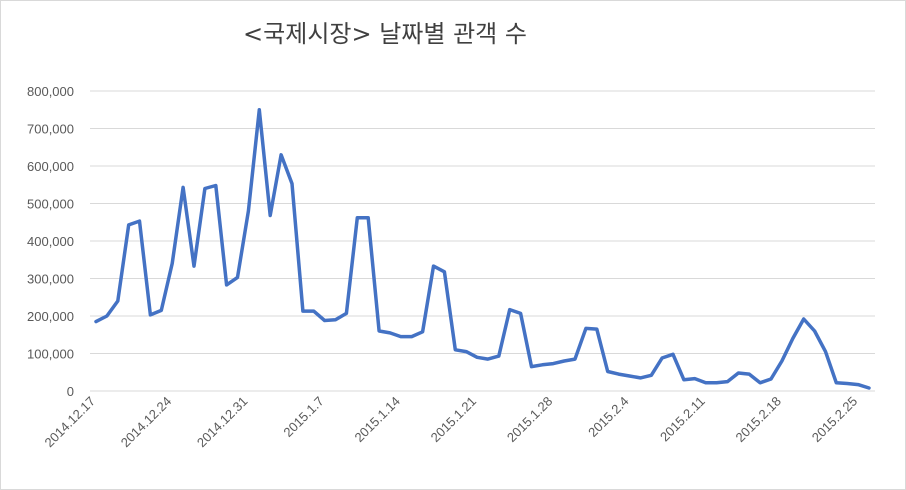 Image resolution: width=906 pixels, height=490 pixels. I want to click on y-tick-label: 0, so click(70, 391).